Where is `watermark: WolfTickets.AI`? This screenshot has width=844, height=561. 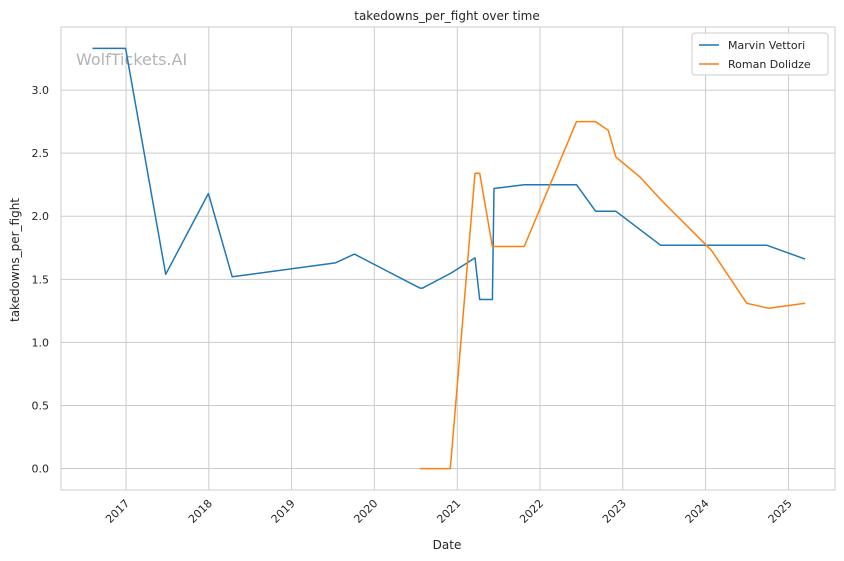
watermark: WolfTickets.AI is located at coordinates (131, 59).